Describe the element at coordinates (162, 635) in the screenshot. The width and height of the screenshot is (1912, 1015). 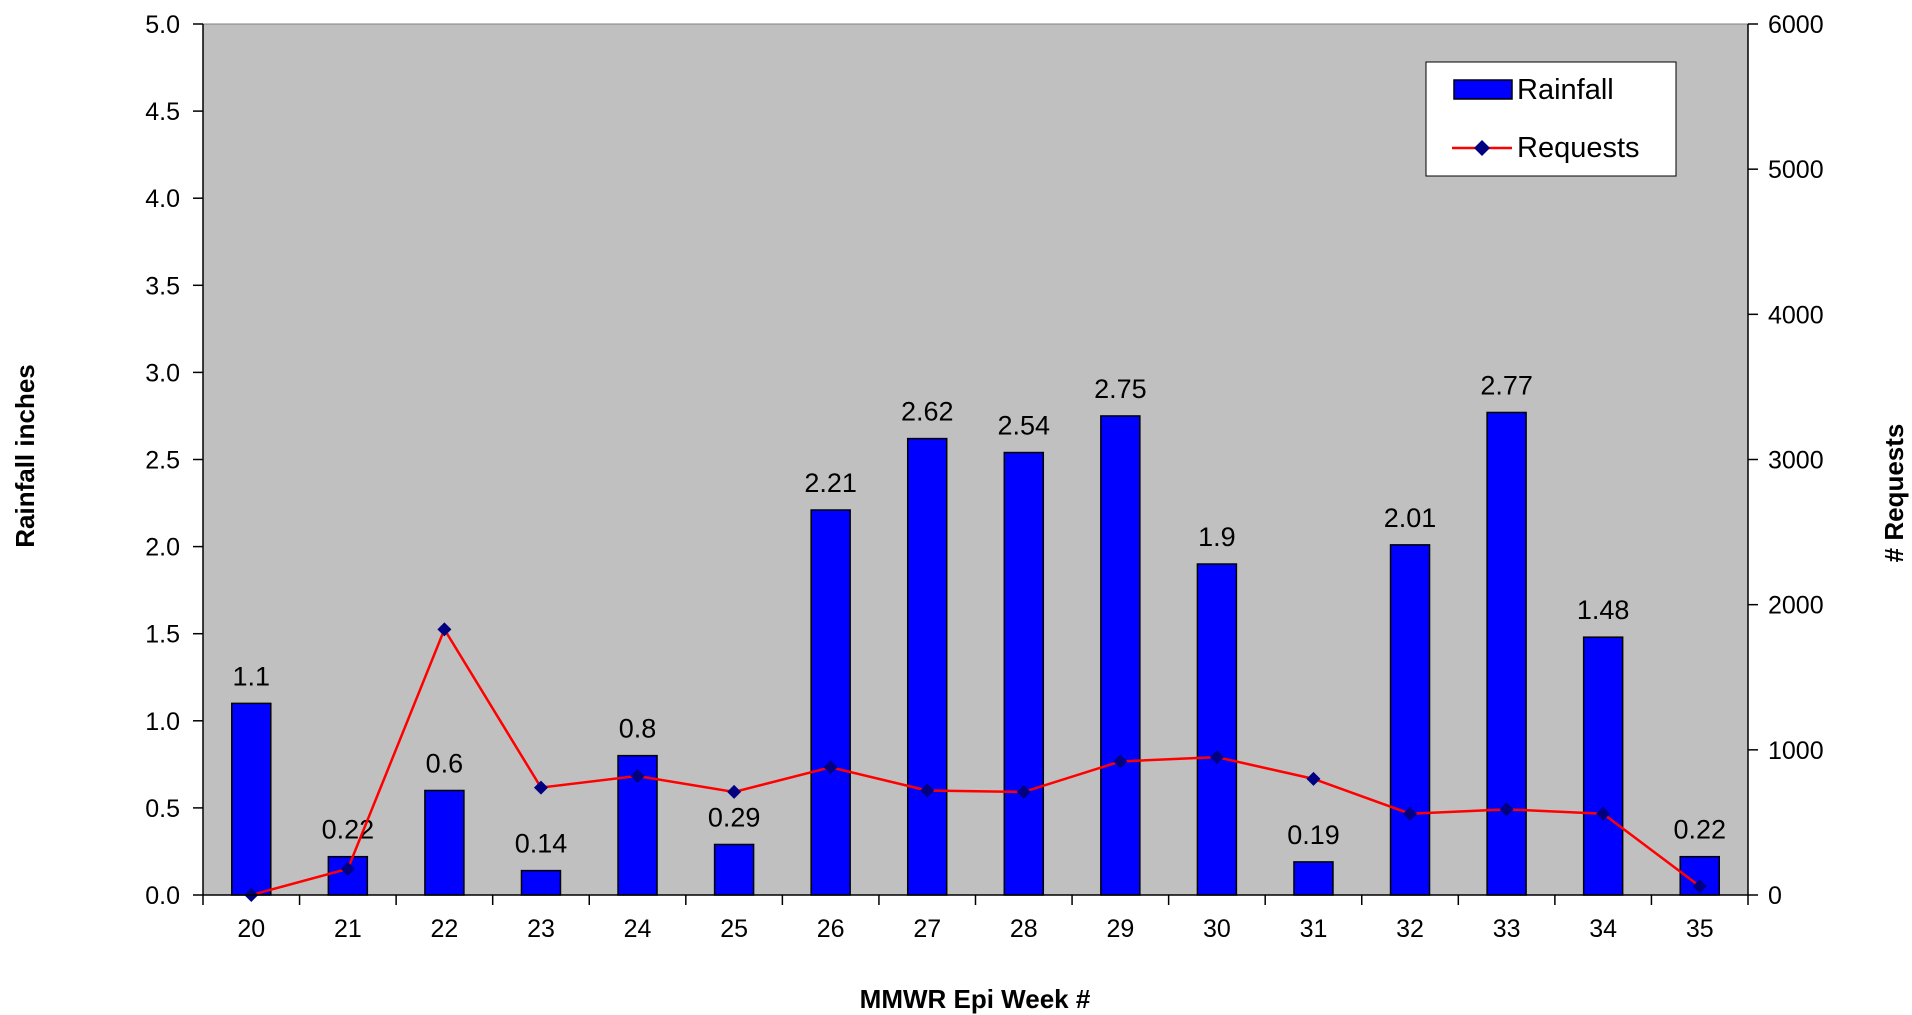
I see `y-left-tick-label: 1.5` at that location.